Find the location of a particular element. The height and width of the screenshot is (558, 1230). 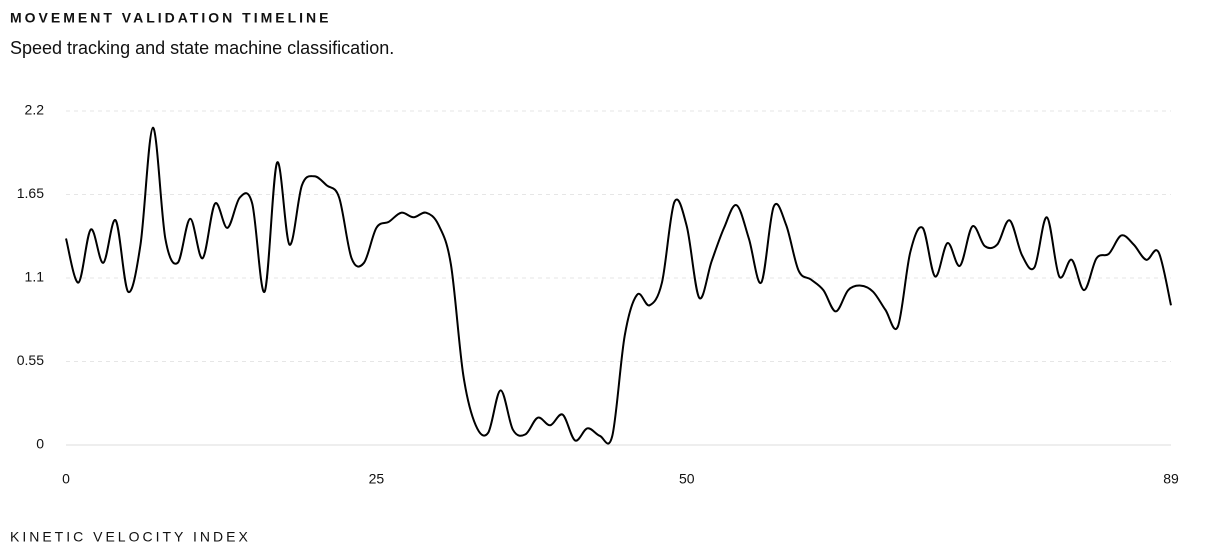

y-tick-label: 0.55 is located at coordinates (30, 360).